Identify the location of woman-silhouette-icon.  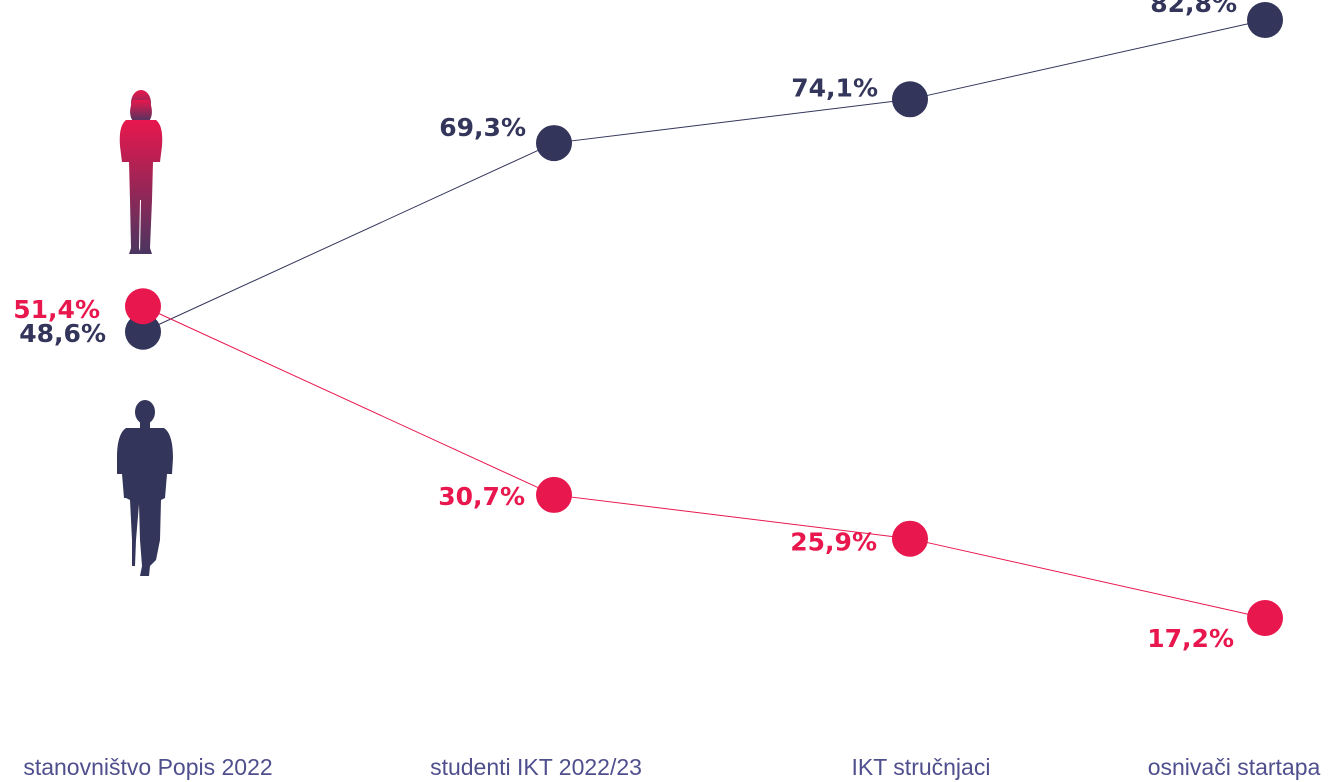
(141, 172).